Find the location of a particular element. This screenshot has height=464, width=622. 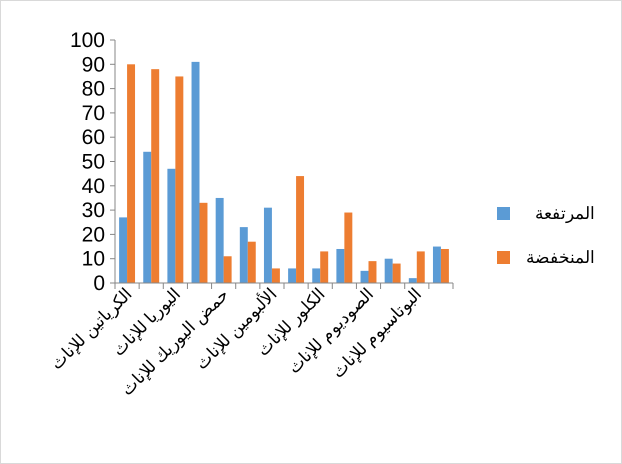

y-tick-label: 50 is located at coordinates (93, 162).